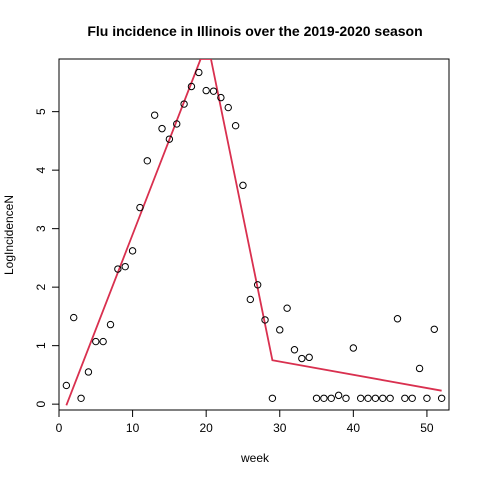  What do you see at coordinates (354, 428) in the screenshot?
I see `x-tick-label: 40` at bounding box center [354, 428].